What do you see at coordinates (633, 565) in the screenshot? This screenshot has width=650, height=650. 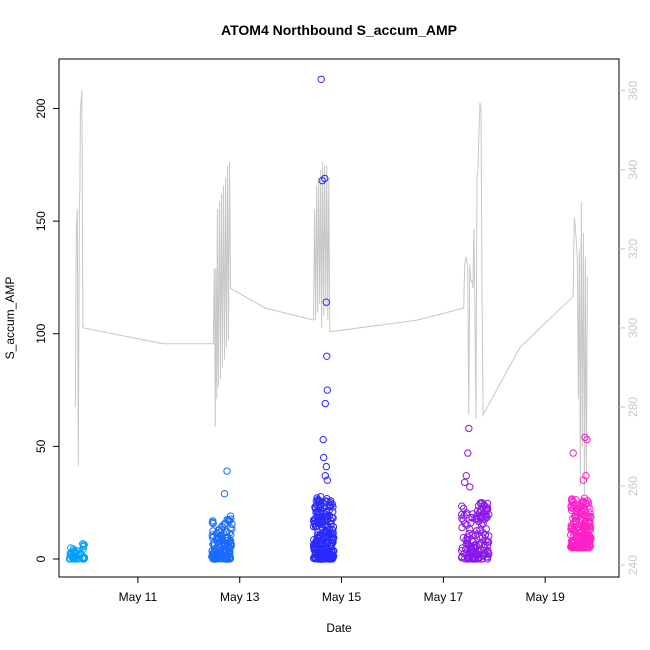 I see `right-y-tick-label: 240` at bounding box center [633, 565].